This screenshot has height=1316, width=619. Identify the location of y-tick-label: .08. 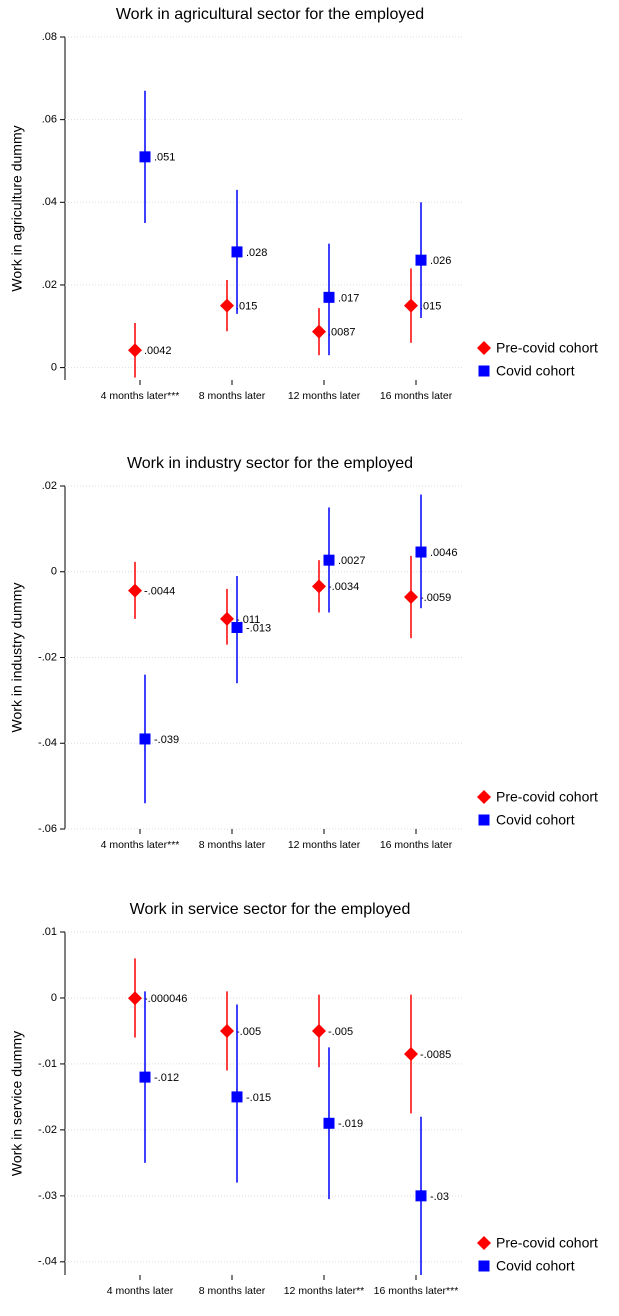
(49, 37).